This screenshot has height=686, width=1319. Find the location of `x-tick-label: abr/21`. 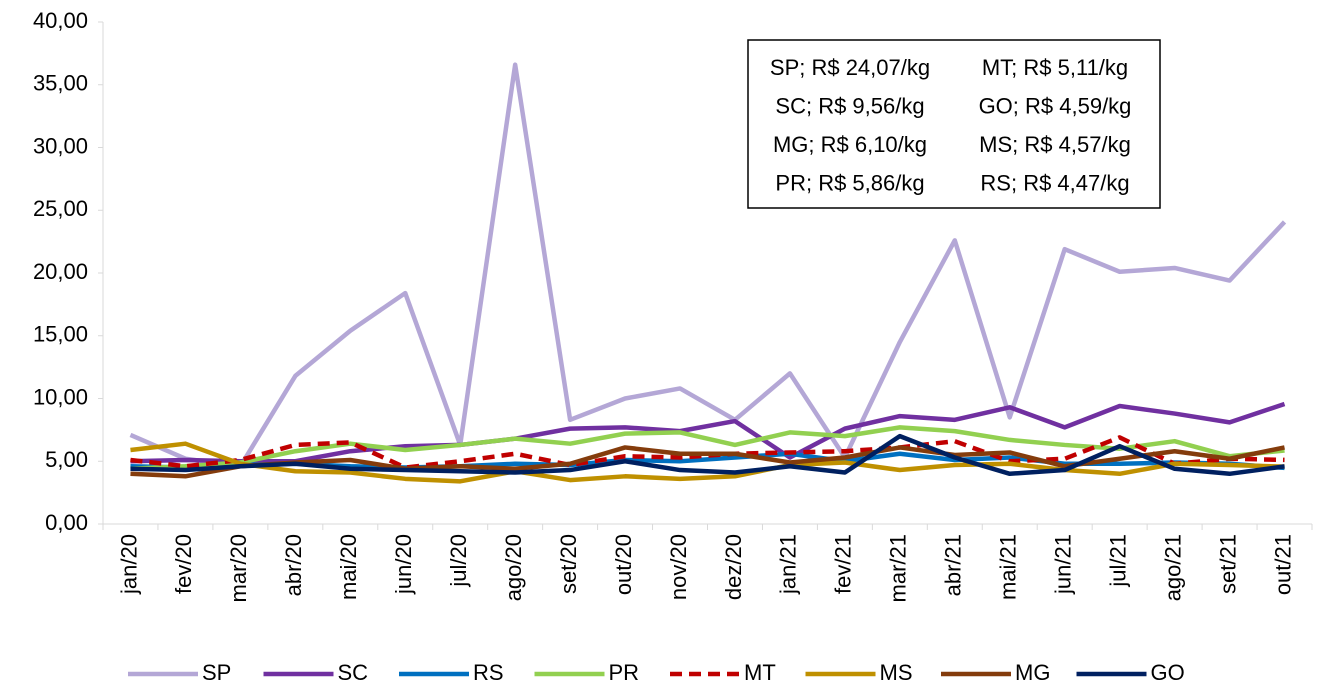

x-tick-label: abr/21 is located at coordinates (953, 565).